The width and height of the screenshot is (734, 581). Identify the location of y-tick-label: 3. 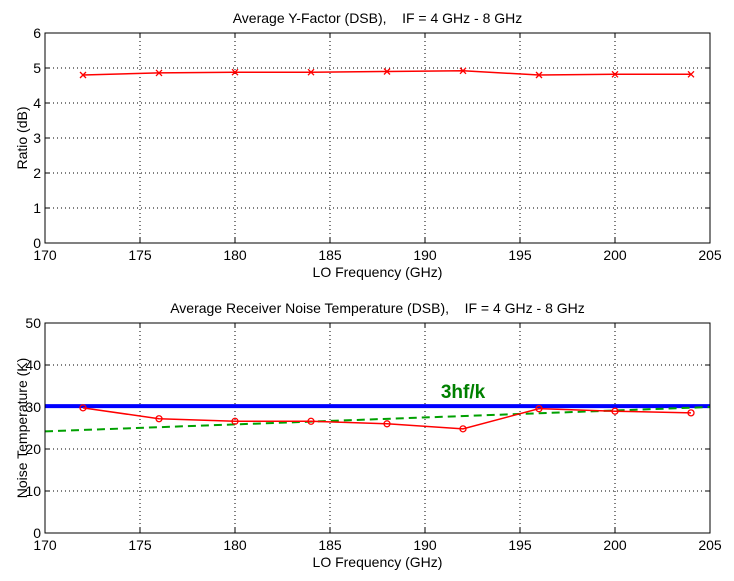
(37, 138).